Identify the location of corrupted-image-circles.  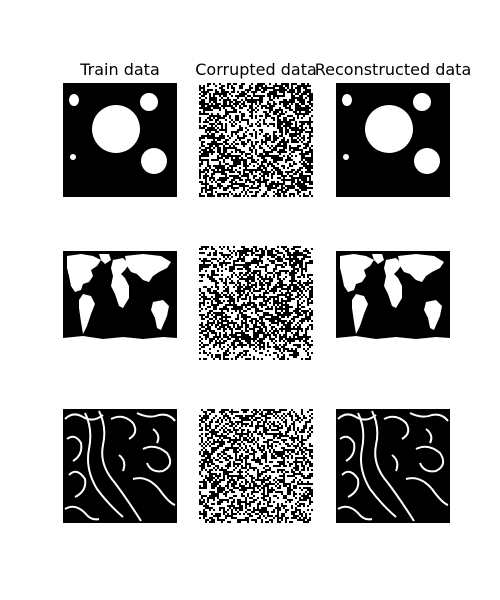
(256, 140).